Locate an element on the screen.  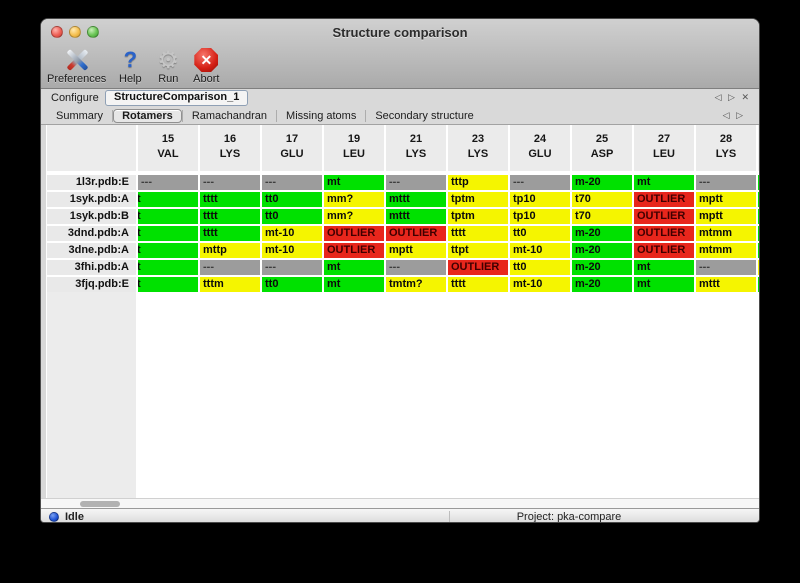
column-header: 27 LEU is located at coordinates (664, 148).